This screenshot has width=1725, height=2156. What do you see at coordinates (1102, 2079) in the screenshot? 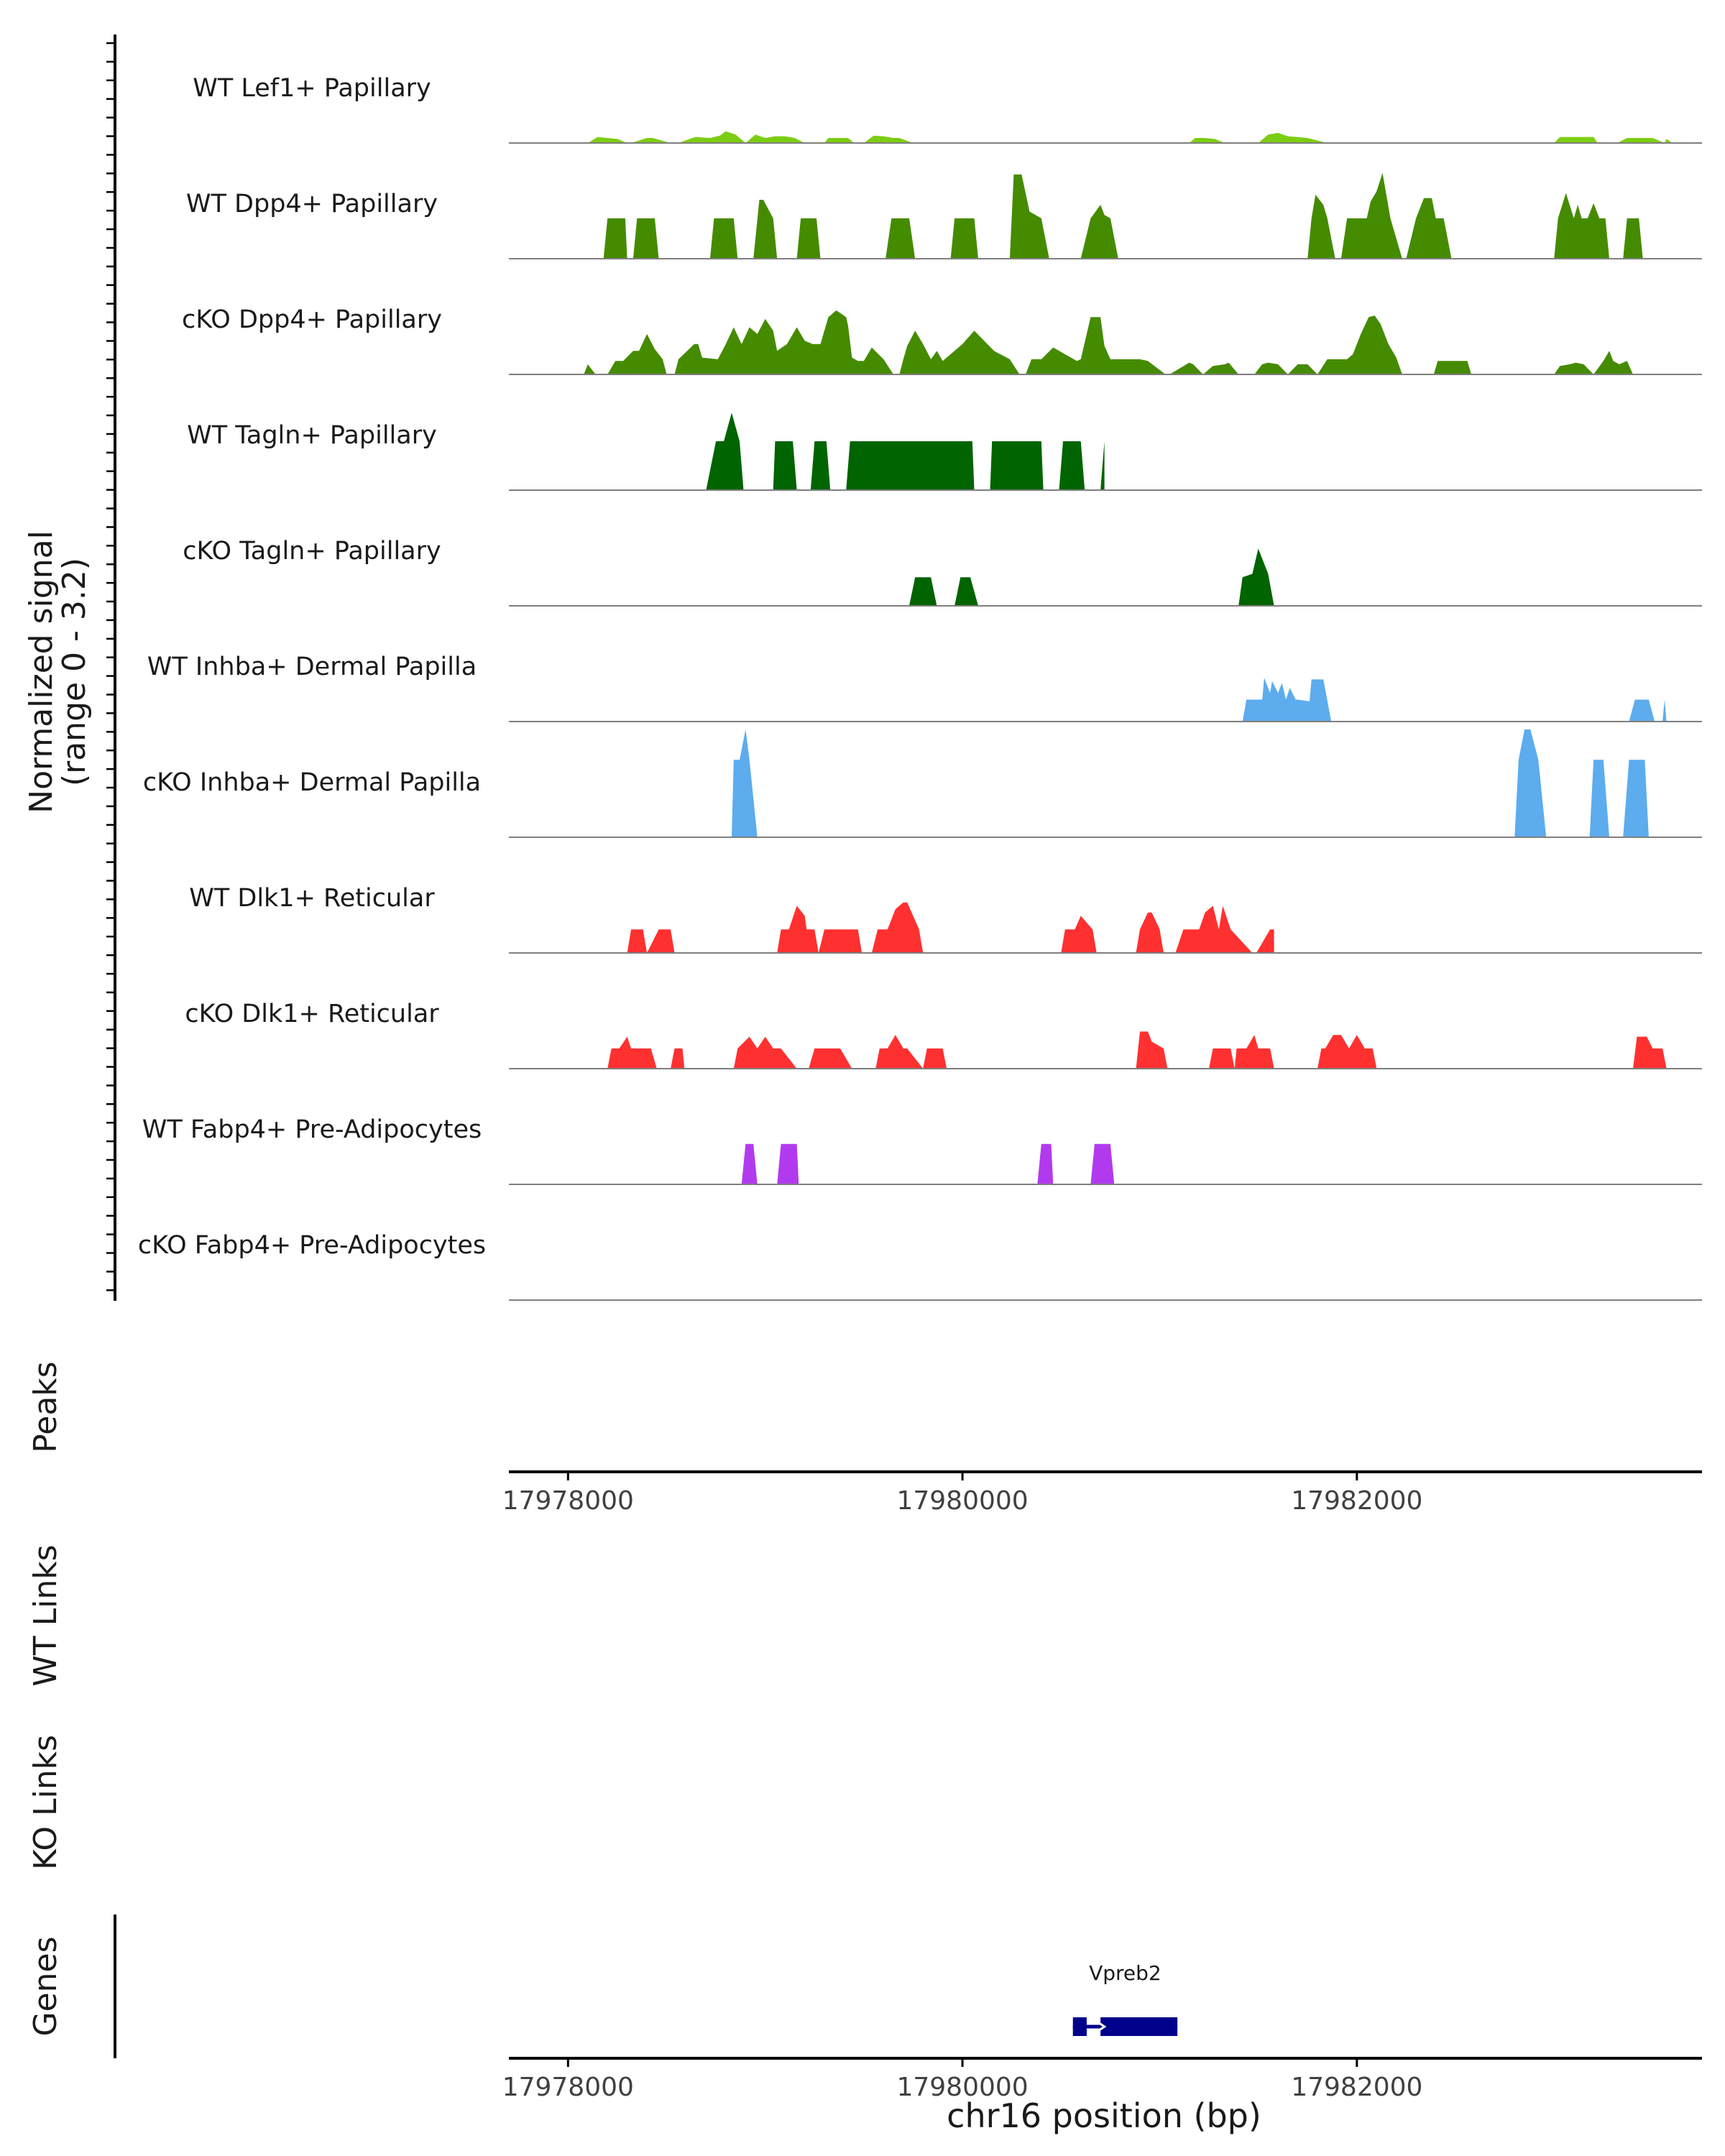
I see `x-axis-bottom: 17978000 17980000 17982000` at bounding box center [1102, 2079].